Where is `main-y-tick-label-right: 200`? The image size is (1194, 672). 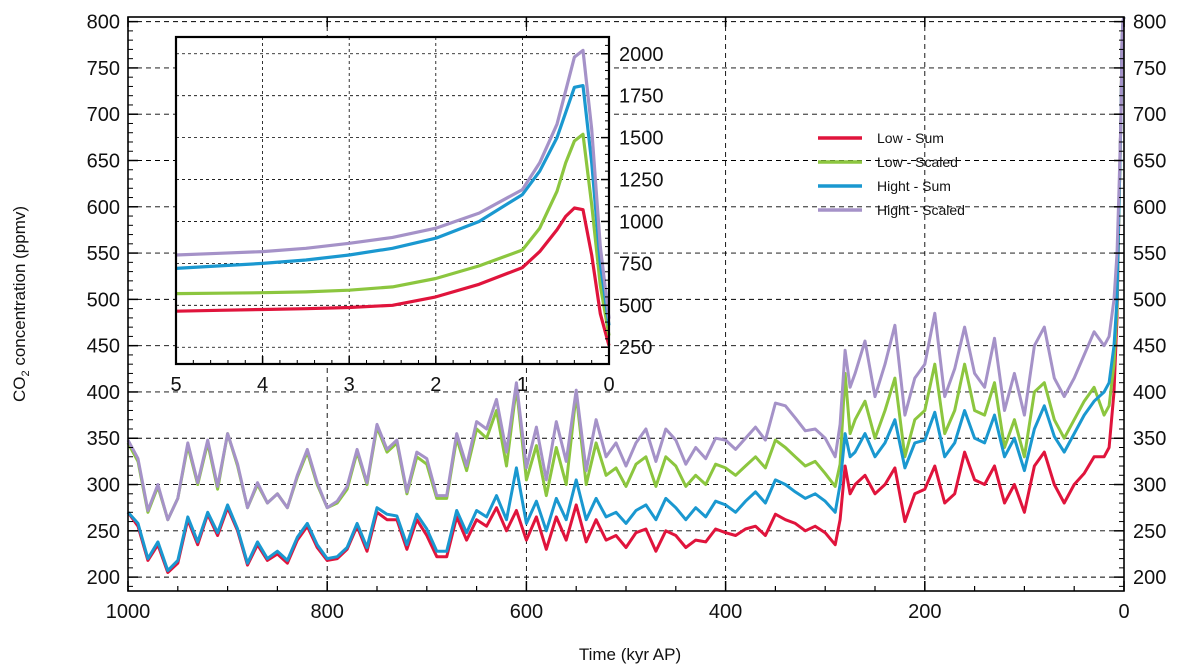
main-y-tick-label-right: 200 is located at coordinates (1149, 578).